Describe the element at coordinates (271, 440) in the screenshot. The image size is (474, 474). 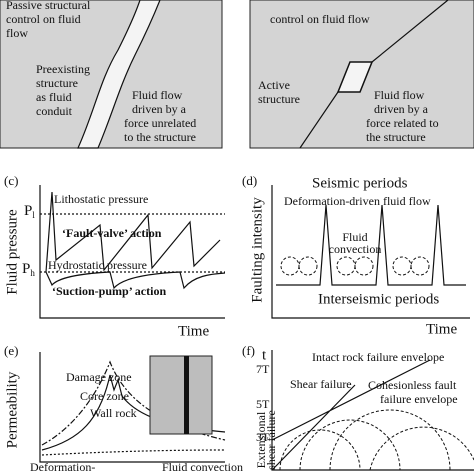
I see `label: shear failure` at that location.